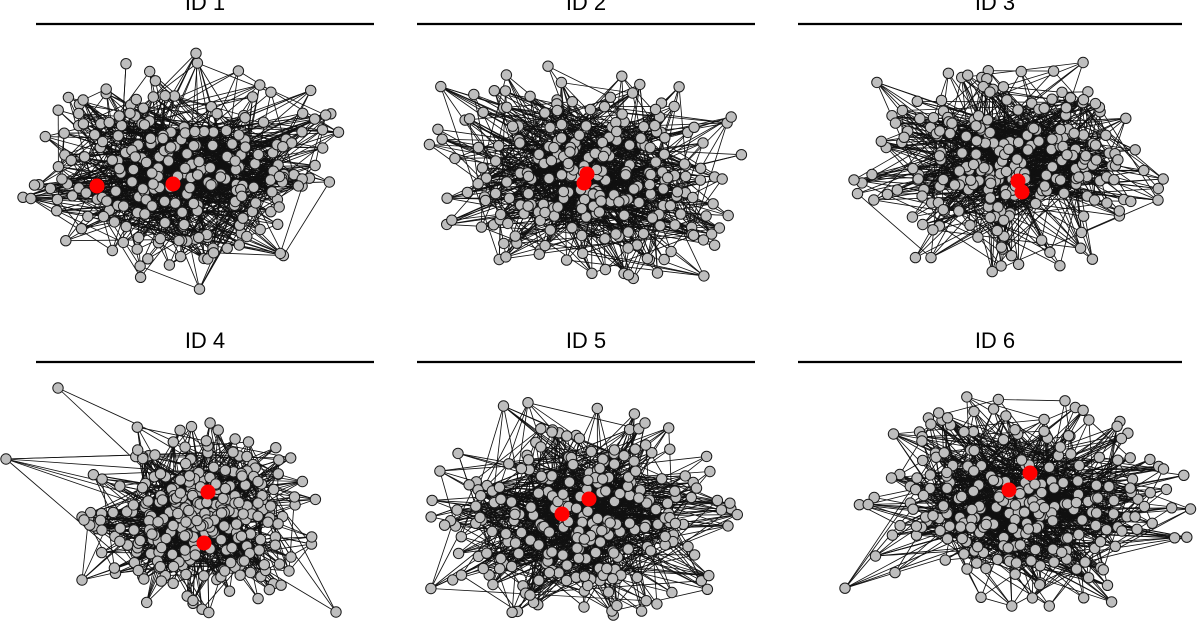 Image resolution: width=1200 pixels, height=630 pixels. What do you see at coordinates (1022, 192) in the screenshot?
I see `highlighted-node` at bounding box center [1022, 192].